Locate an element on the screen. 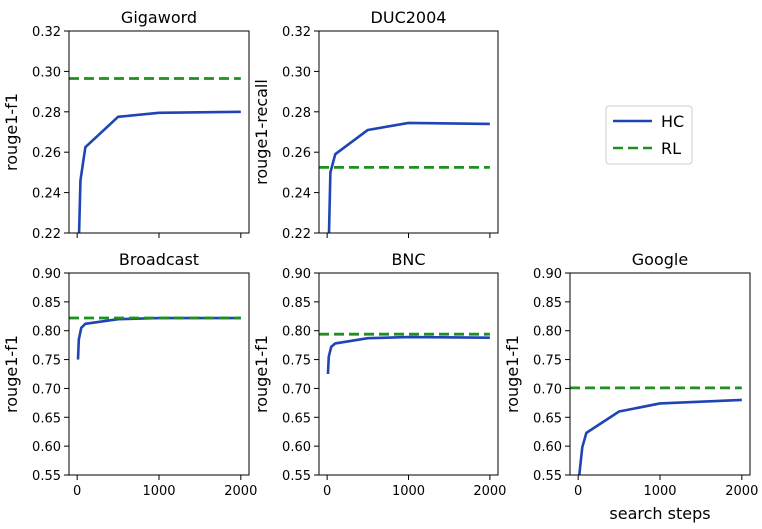 This screenshot has width=762, height=529. x-axis-label: search steps is located at coordinates (659, 513).